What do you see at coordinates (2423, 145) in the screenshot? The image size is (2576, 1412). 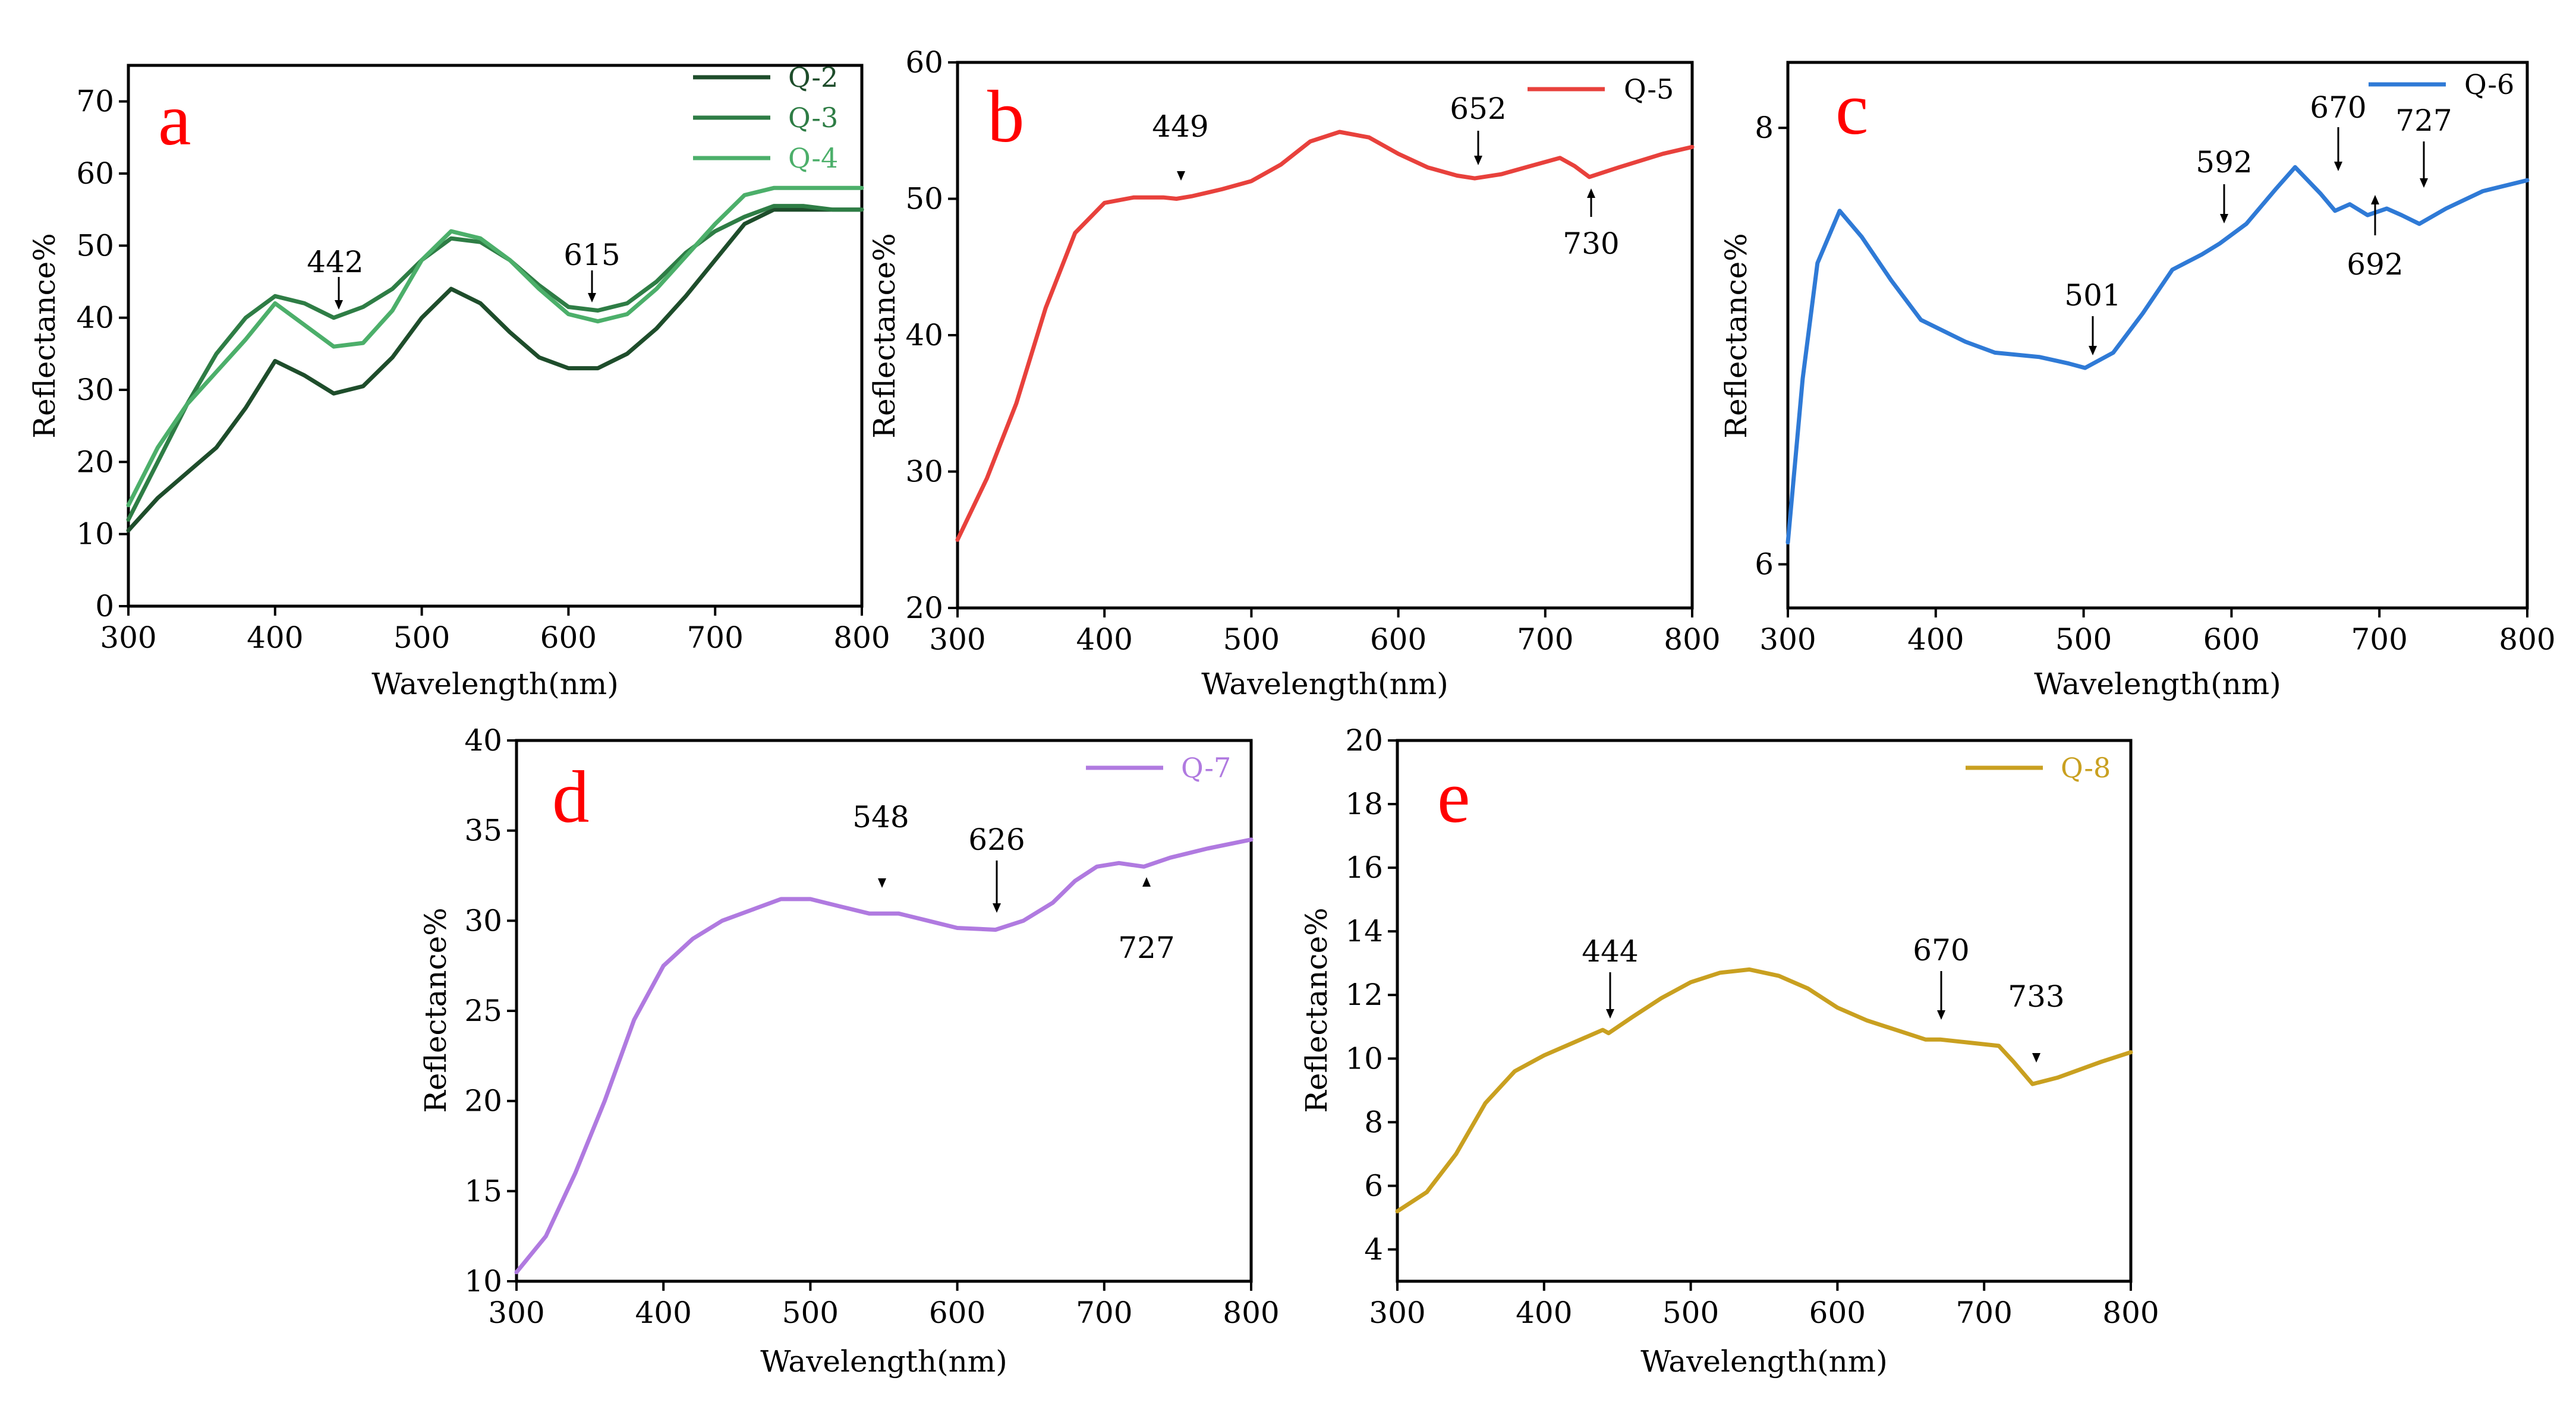 I see `annotation-c-727: 727` at bounding box center [2423, 145].